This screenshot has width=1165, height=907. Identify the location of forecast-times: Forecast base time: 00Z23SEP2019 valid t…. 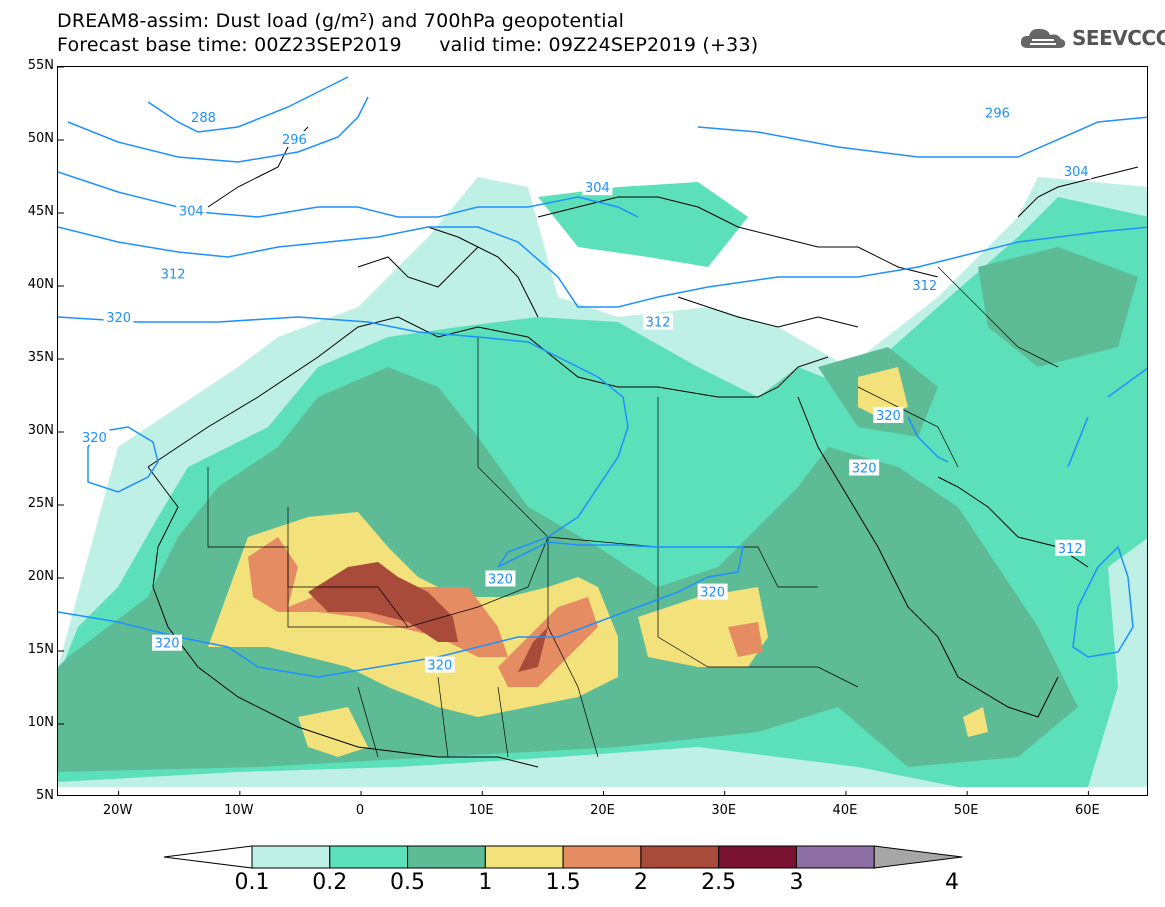
(408, 45).